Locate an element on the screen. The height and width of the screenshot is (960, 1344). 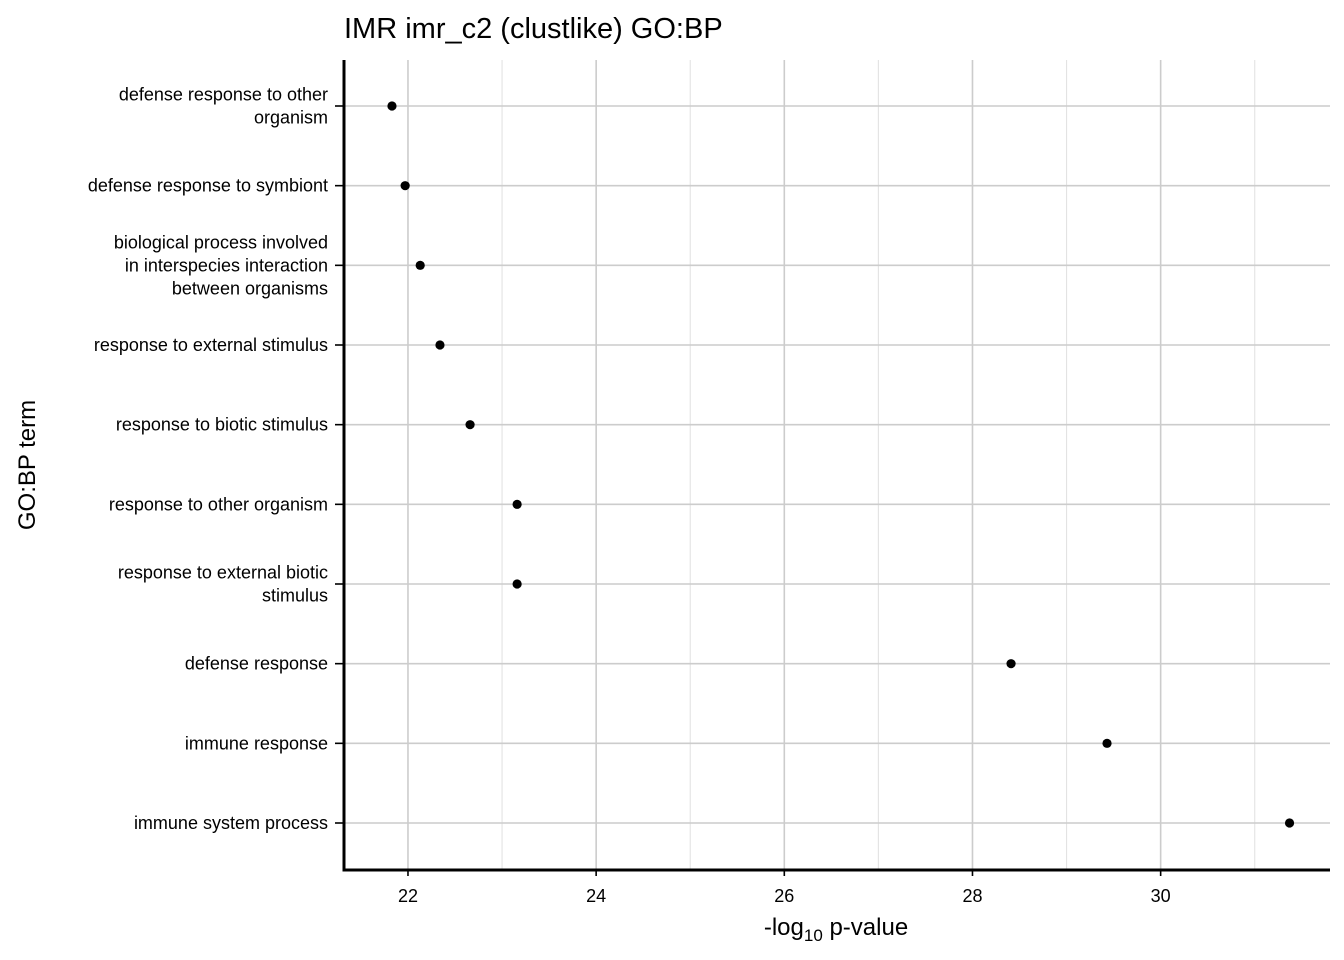
y-tick-label: defense response to other organism is located at coordinates (223, 106).